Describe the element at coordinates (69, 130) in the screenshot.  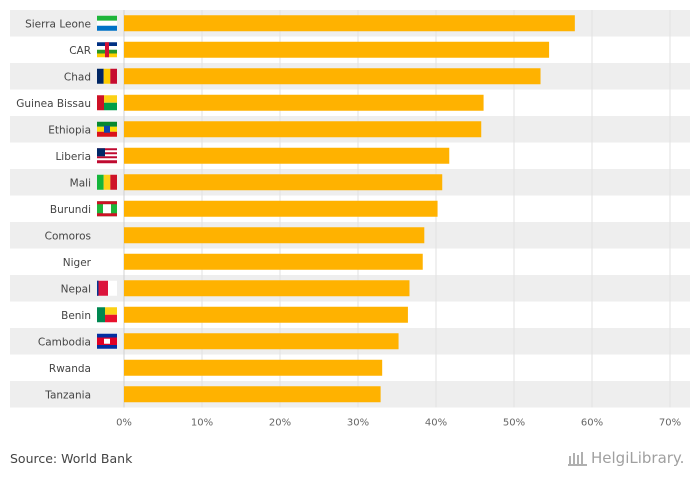
I see `category-label: Ethiopia` at that location.